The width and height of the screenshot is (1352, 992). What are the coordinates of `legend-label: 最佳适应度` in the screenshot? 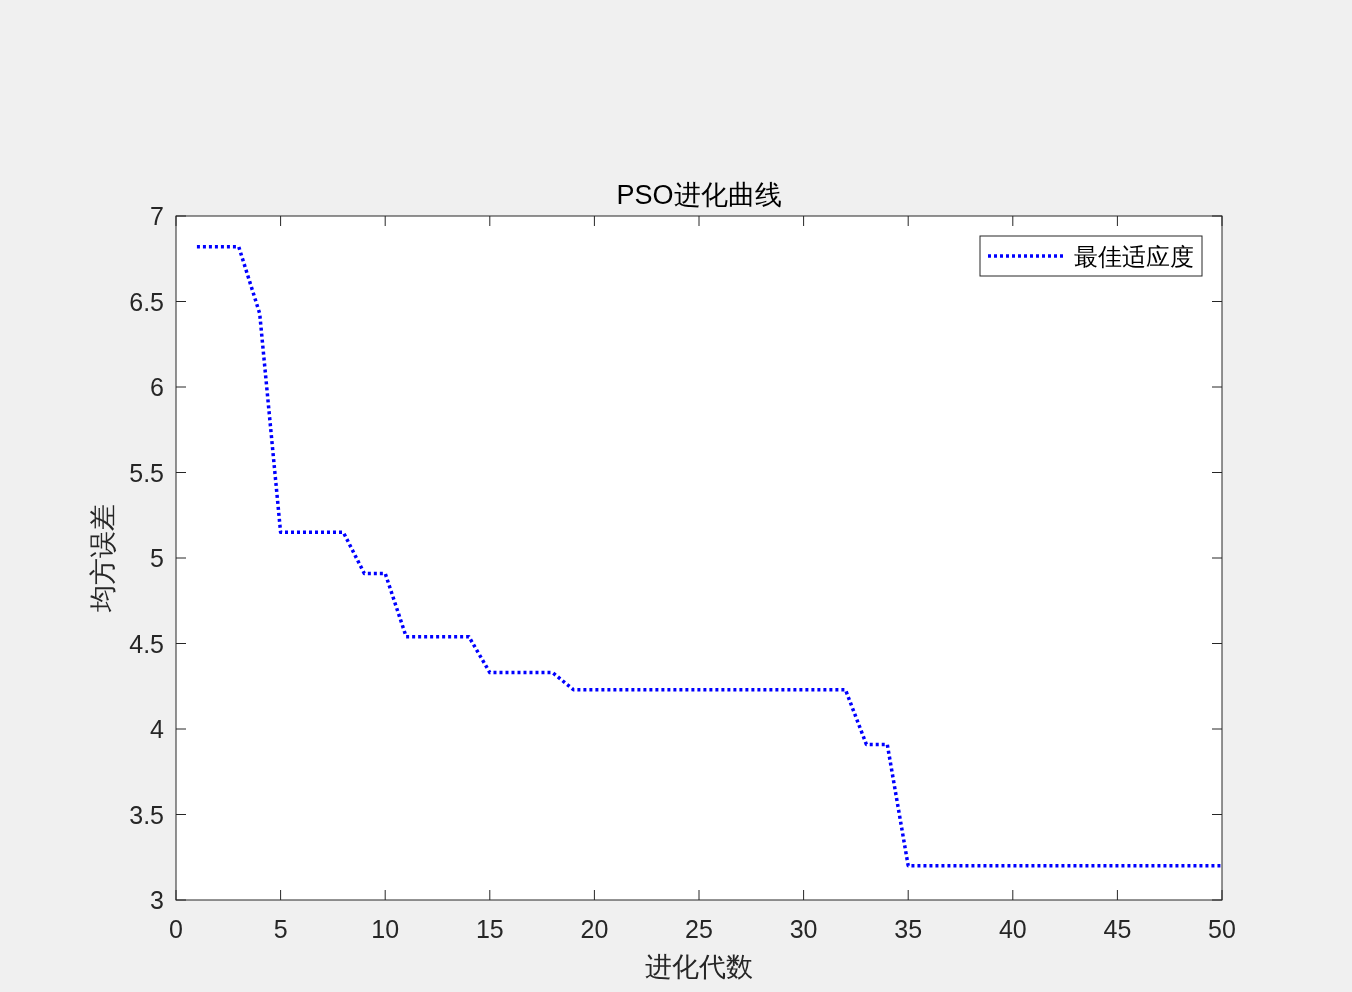 It's located at (1134, 256).